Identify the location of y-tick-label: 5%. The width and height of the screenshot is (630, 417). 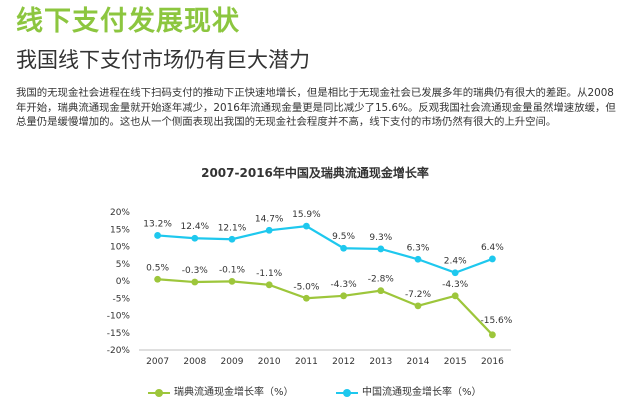
(123, 265).